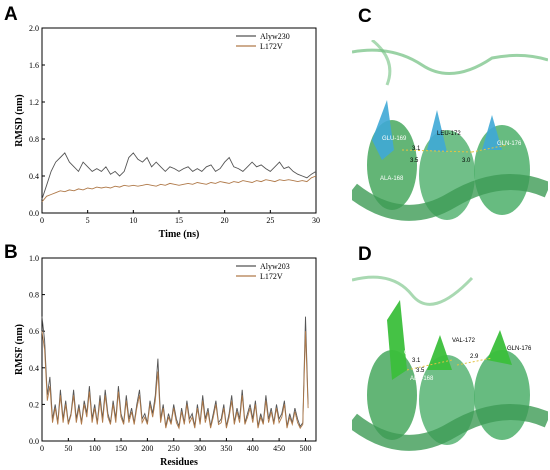 Image resolution: width=550 pixels, height=470 pixels. What do you see at coordinates (34, 65) in the screenshot?
I see `y-tick-label: 1.6` at bounding box center [34, 65].